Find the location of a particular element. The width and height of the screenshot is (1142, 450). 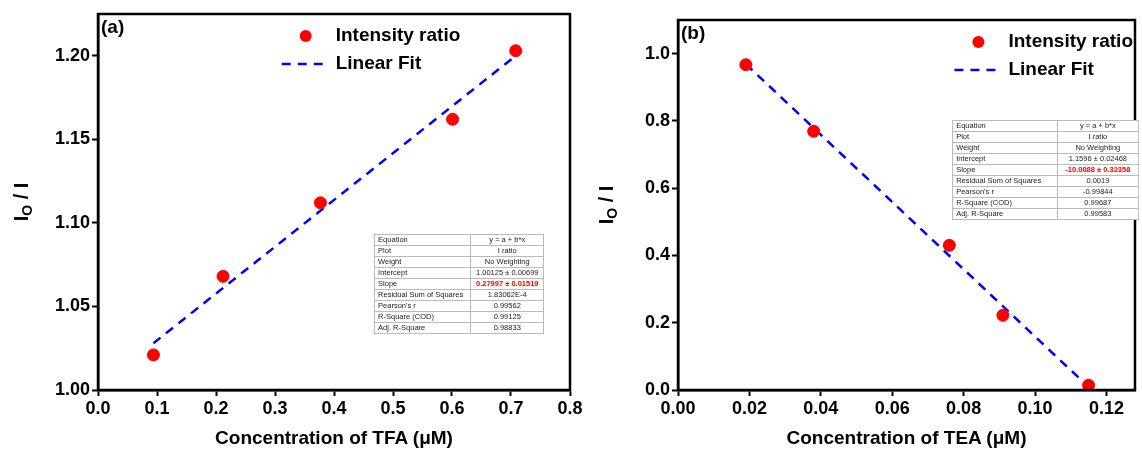

y-tick-label: 0.4 is located at coordinates (657, 254).